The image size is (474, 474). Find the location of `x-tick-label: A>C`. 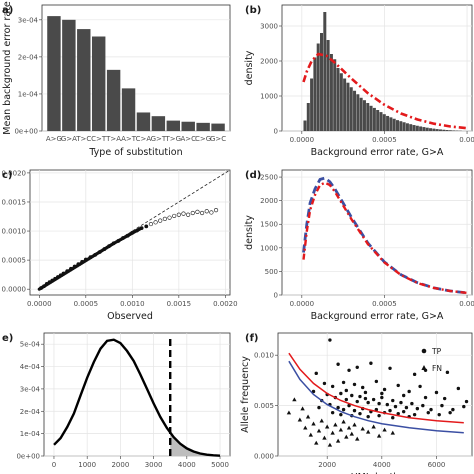

x-tick-label: A>C is located at coordinates (188, 139).